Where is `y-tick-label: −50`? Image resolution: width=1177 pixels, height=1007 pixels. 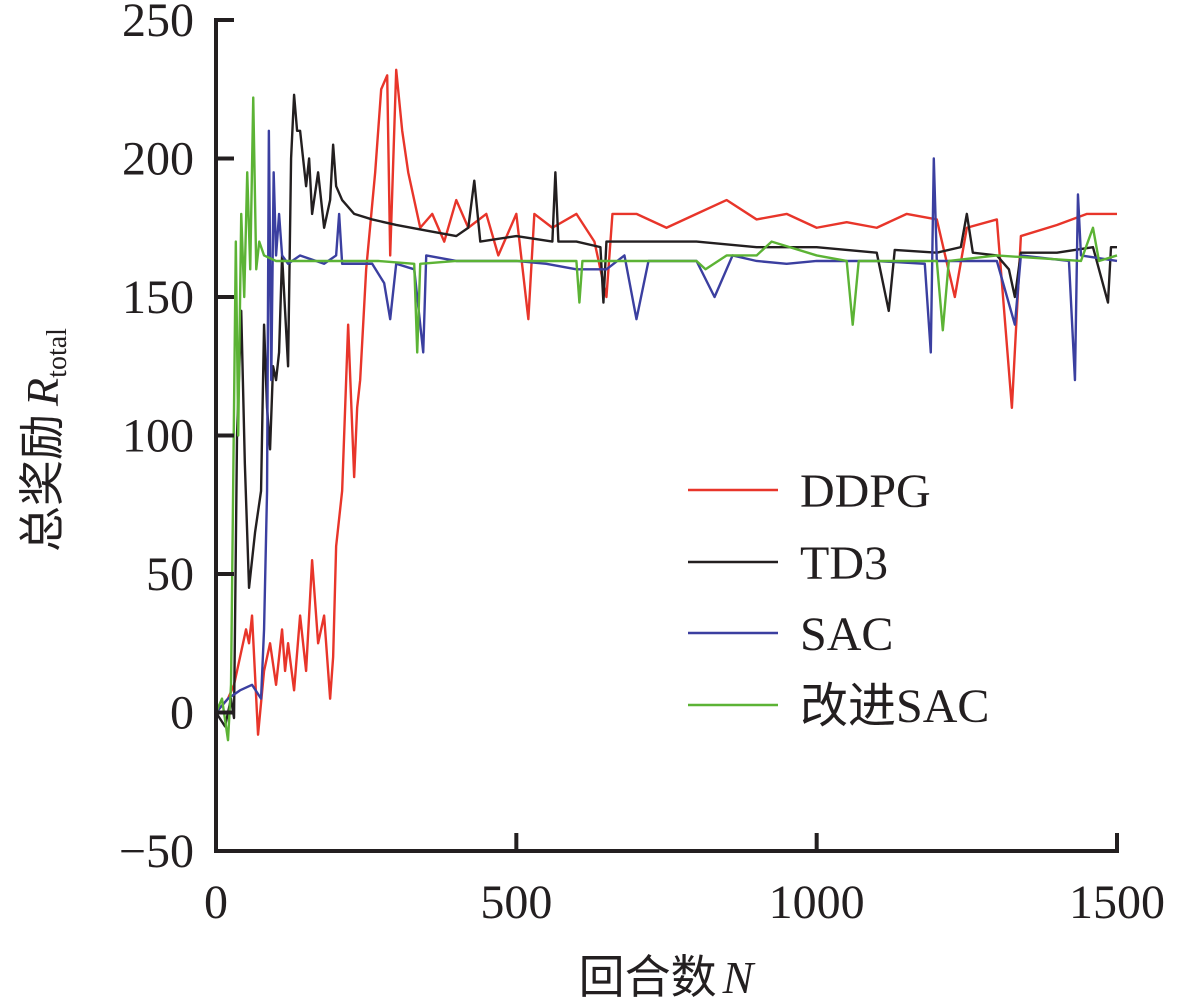 y-tick-label: −50 is located at coordinates (156, 851).